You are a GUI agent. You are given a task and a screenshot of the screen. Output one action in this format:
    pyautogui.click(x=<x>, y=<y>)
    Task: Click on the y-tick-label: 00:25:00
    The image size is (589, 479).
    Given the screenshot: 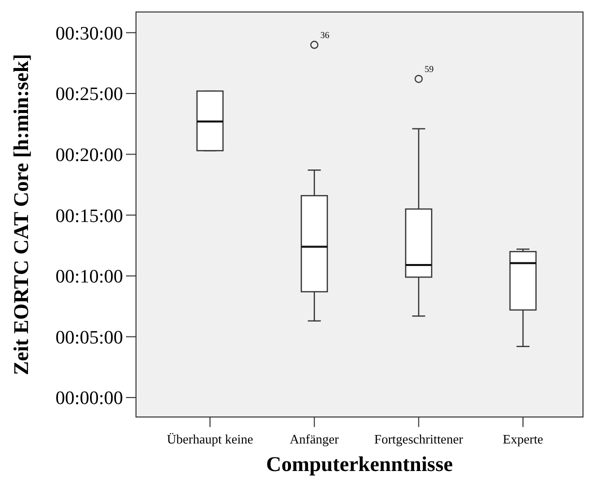 What is the action you would take?
    pyautogui.click(x=89, y=95)
    